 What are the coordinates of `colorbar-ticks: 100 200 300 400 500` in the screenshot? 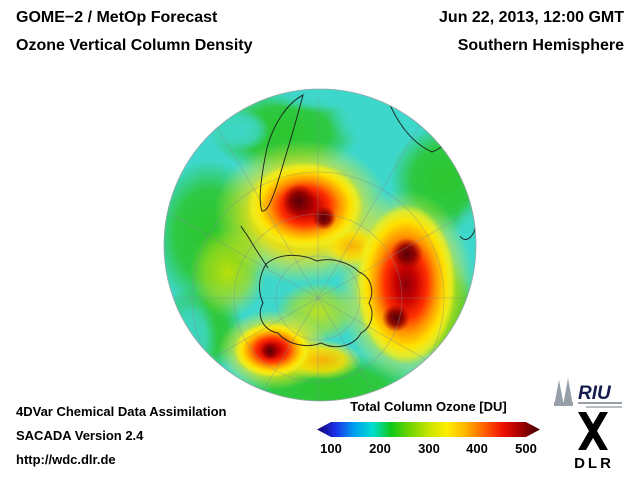 It's located at (428, 449).